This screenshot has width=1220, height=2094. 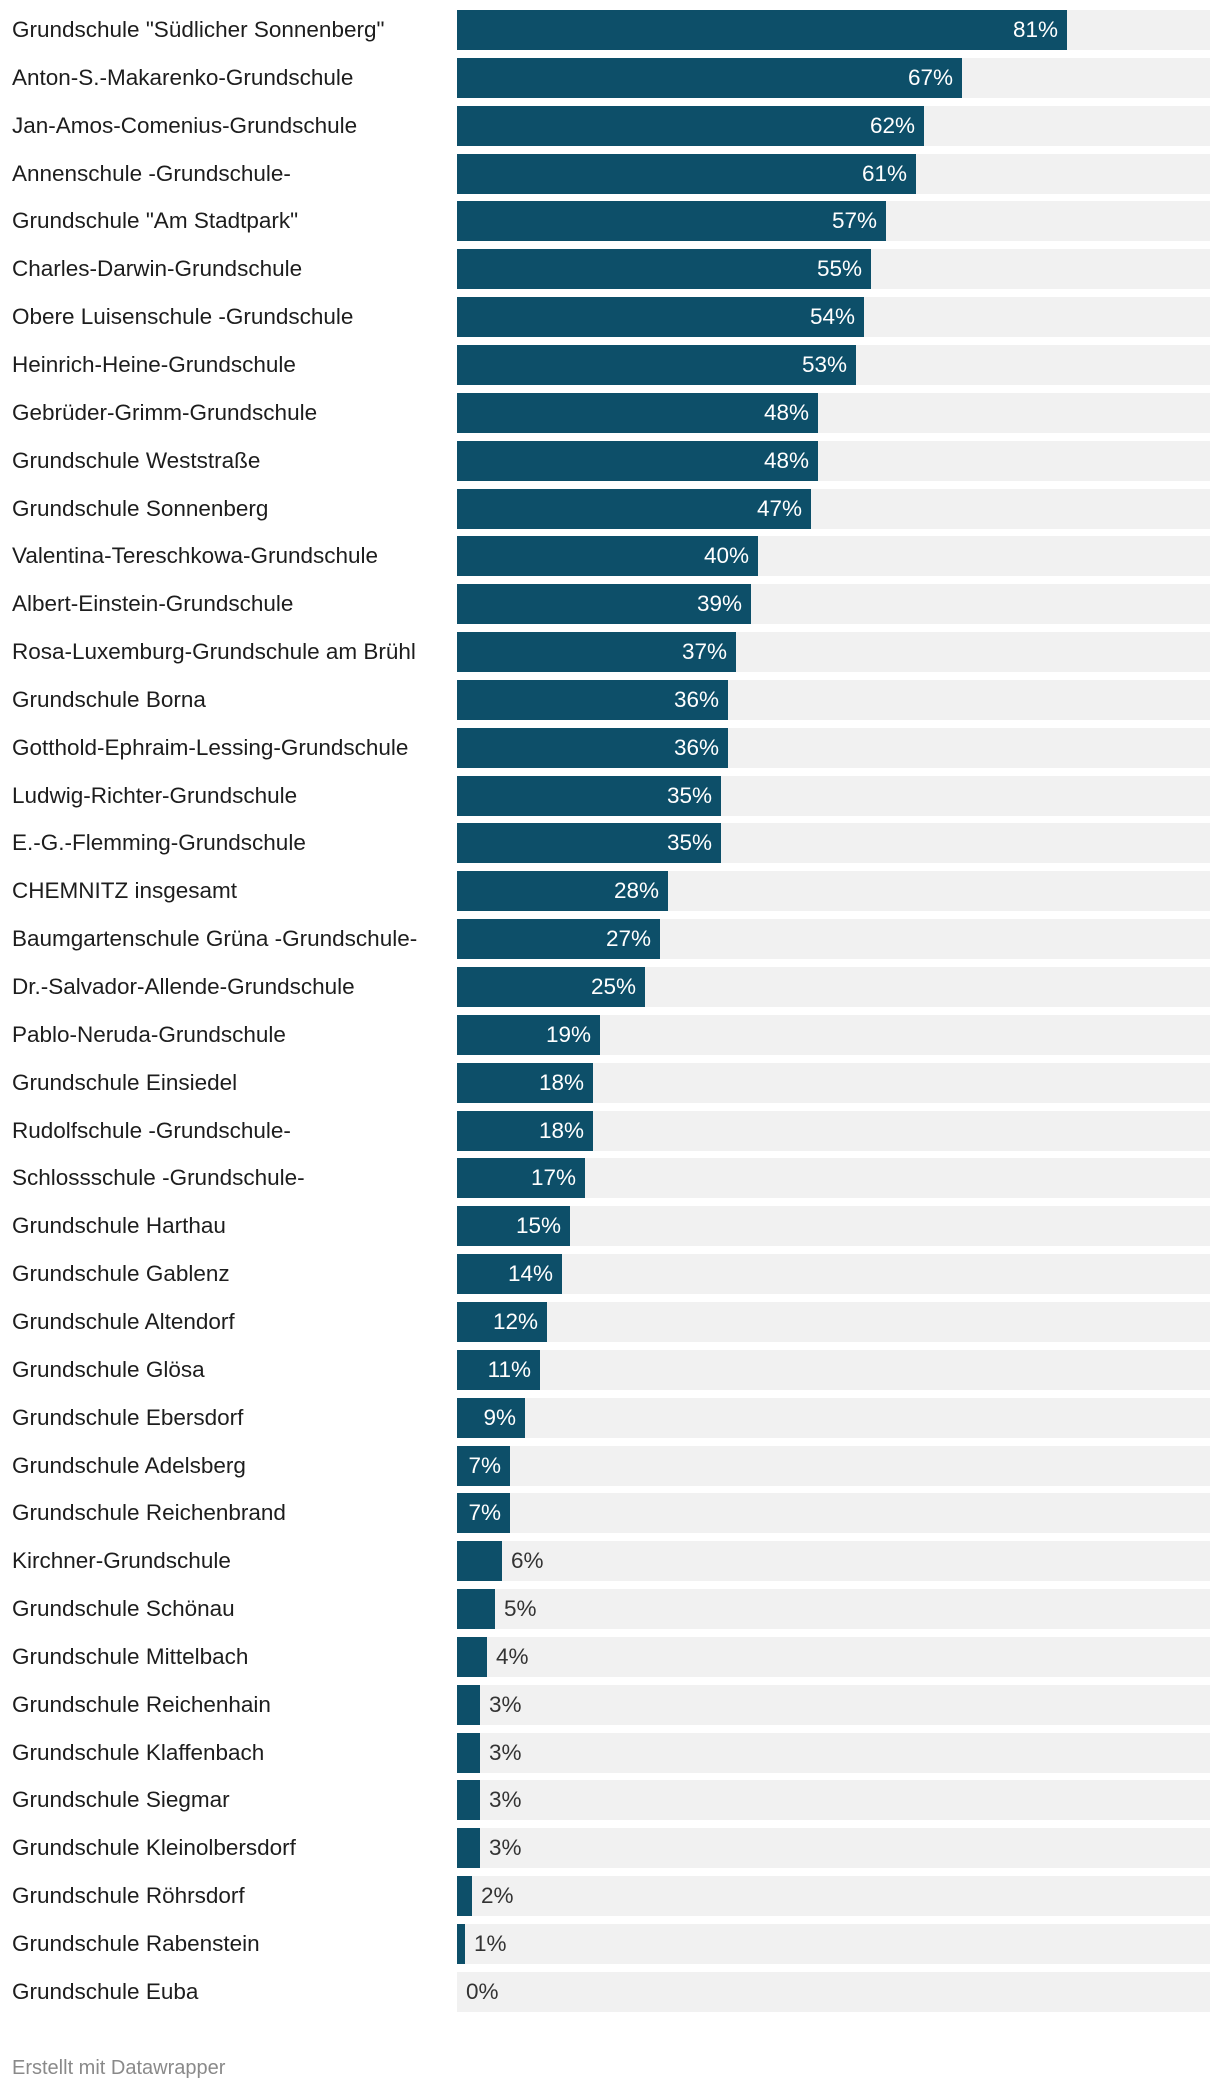 I want to click on bar-track: 6%, so click(x=833, y=1561).